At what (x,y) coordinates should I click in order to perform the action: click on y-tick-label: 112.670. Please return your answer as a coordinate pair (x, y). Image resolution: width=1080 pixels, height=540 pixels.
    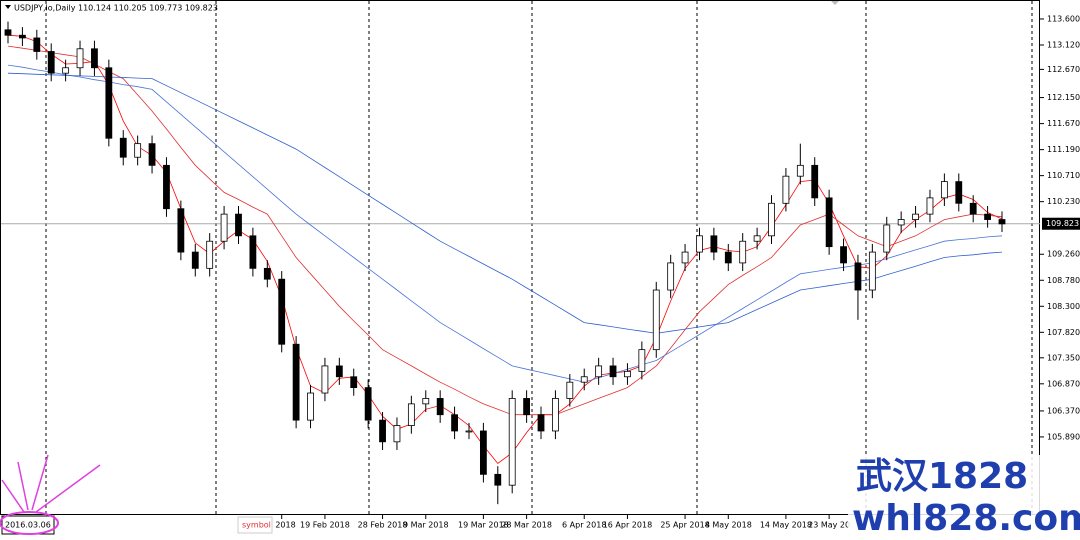
    Looking at the image, I should click on (1063, 69).